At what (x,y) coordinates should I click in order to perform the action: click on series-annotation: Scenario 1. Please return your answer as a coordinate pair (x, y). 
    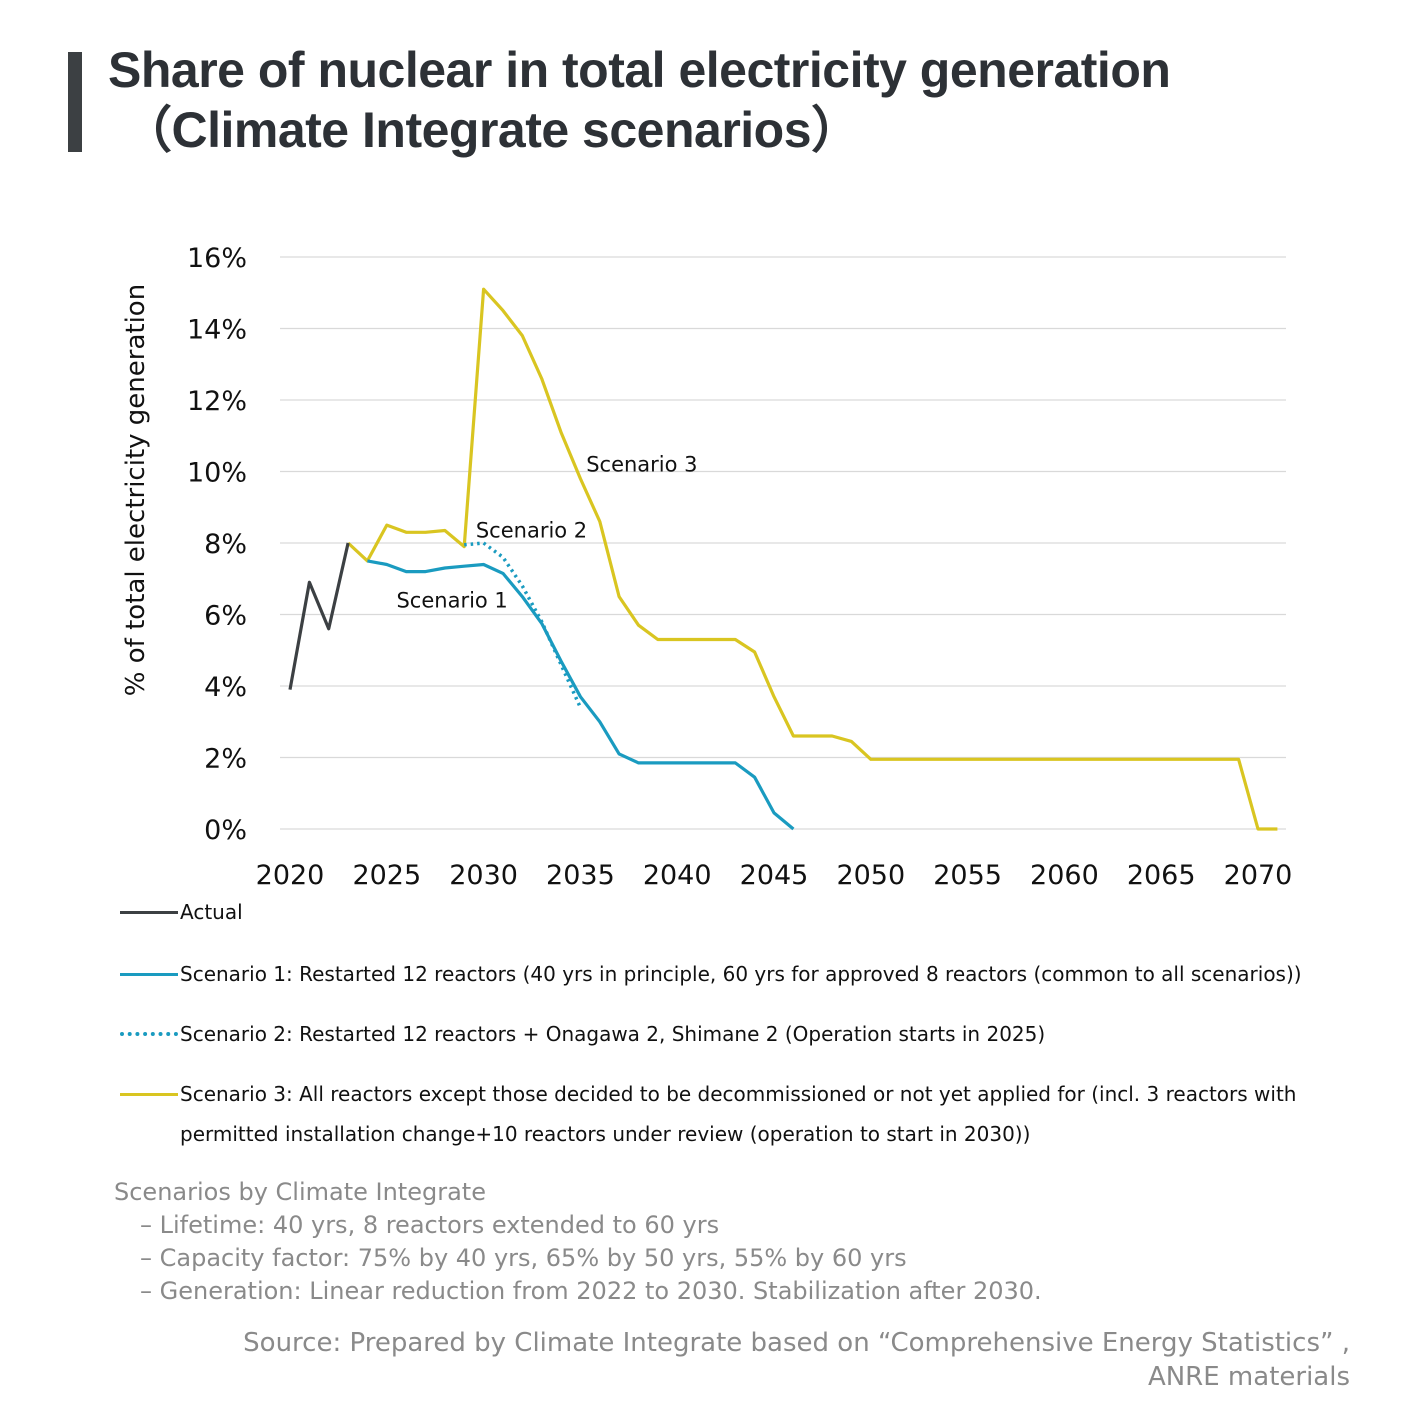
    Looking at the image, I should click on (451, 600).